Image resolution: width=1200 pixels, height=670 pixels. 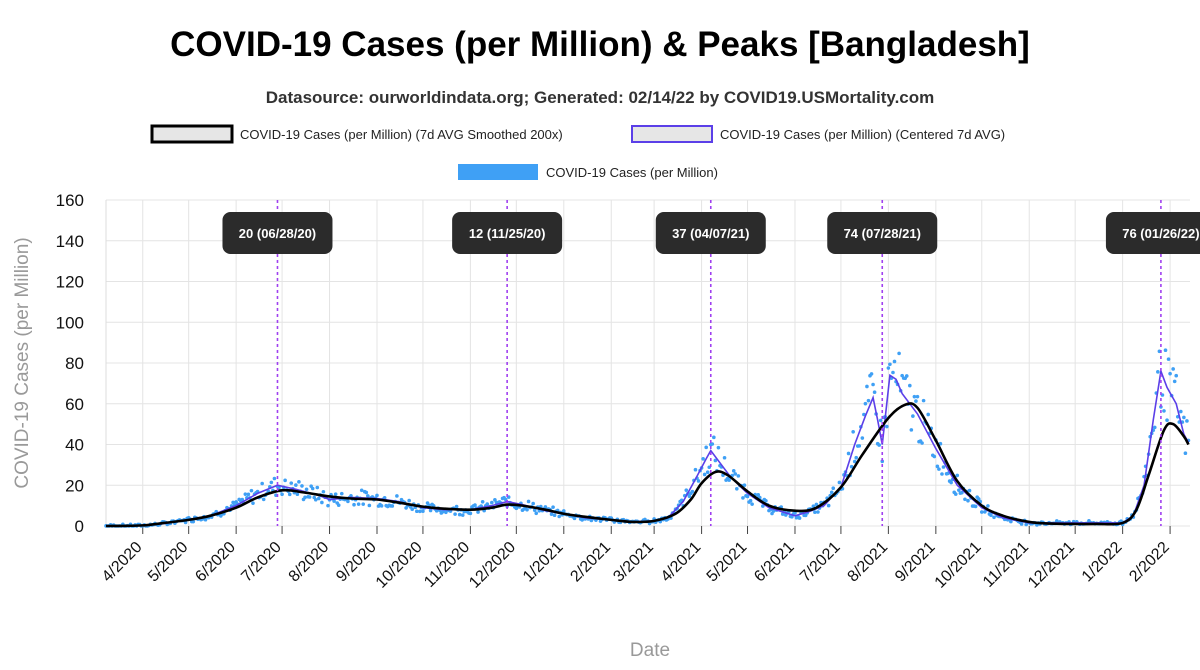 I want to click on peak-label: 12 (11/25/20), so click(x=507, y=233).